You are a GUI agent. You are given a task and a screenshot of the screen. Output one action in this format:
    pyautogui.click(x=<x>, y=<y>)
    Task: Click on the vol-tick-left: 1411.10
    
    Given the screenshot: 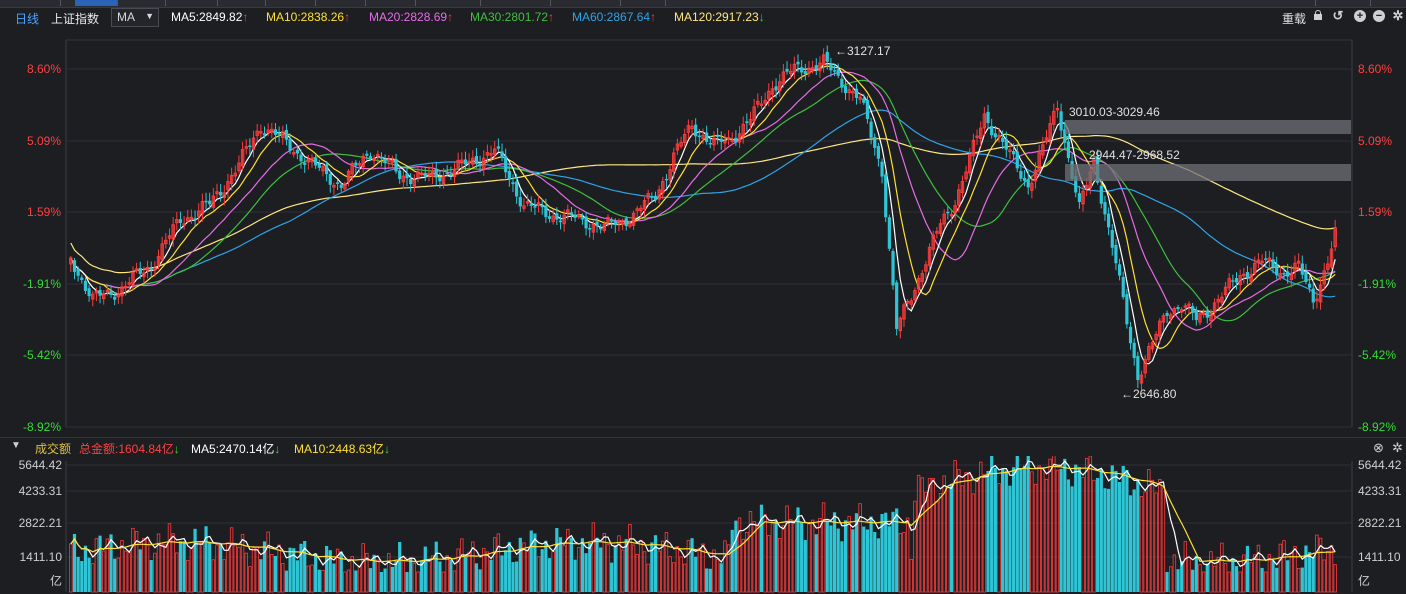 What is the action you would take?
    pyautogui.click(x=41, y=557)
    